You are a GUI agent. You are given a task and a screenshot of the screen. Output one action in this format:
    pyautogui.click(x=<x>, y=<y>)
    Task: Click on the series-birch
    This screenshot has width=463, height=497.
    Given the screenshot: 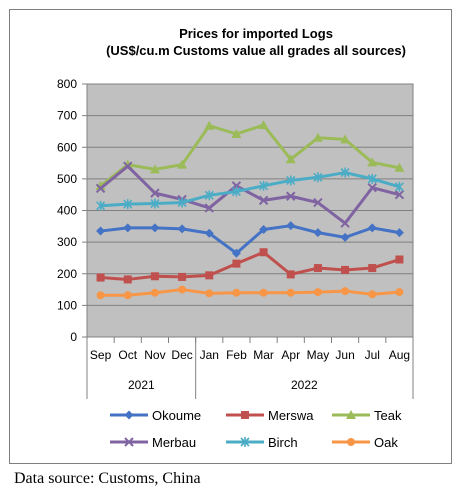 What is the action you would take?
    pyautogui.click(x=250, y=189)
    